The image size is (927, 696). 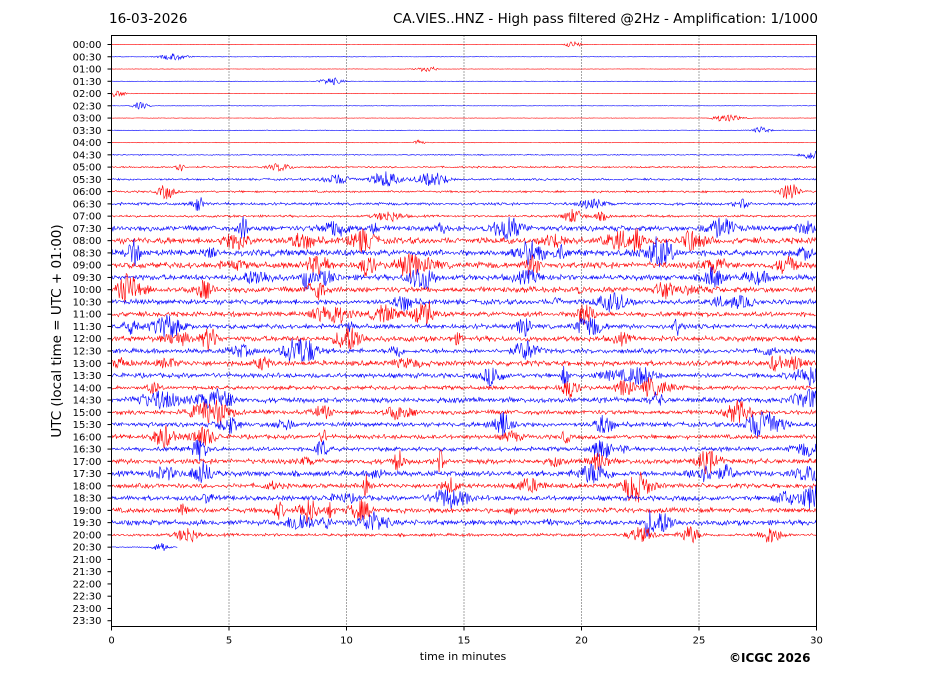 I want to click on y-tick-label: 03:30, so click(x=87, y=131).